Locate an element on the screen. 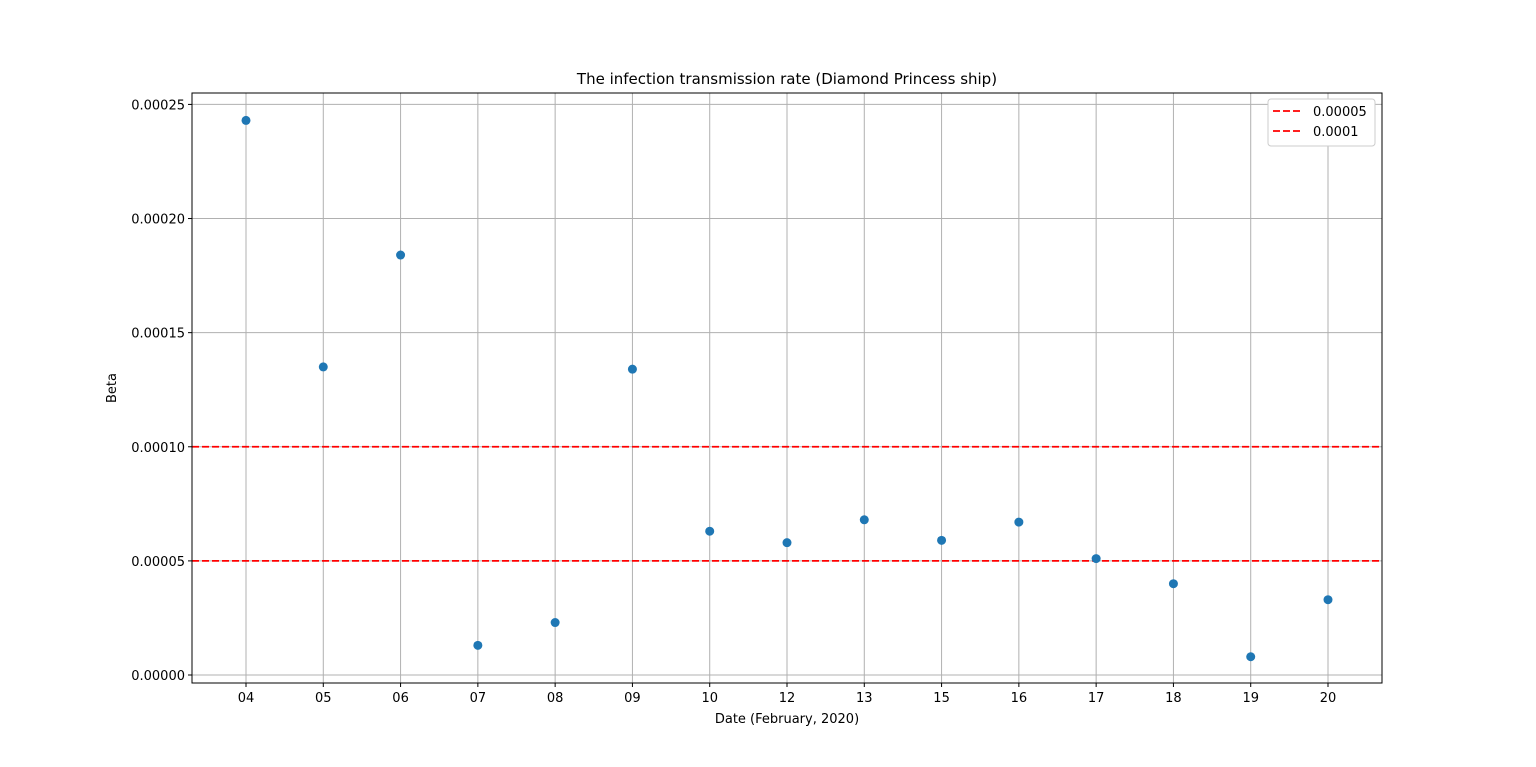 Image resolution: width=1536 pixels, height=767 pixels. y-tick-label: 0.00005 is located at coordinates (158, 562).